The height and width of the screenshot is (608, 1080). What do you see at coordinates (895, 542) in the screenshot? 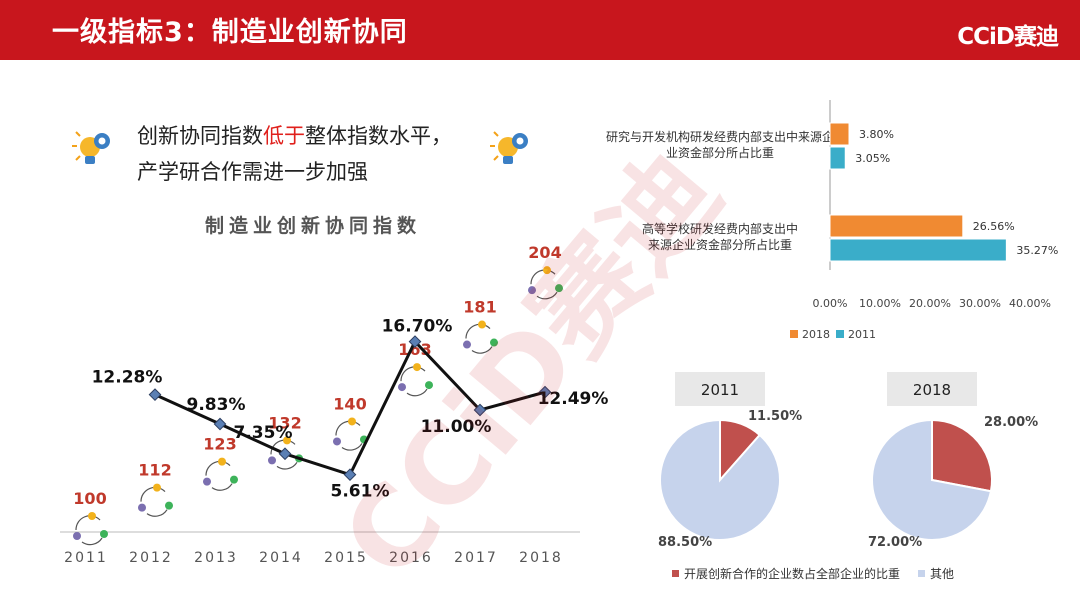
I see `pie-slice-label: 72.00%` at bounding box center [895, 542].